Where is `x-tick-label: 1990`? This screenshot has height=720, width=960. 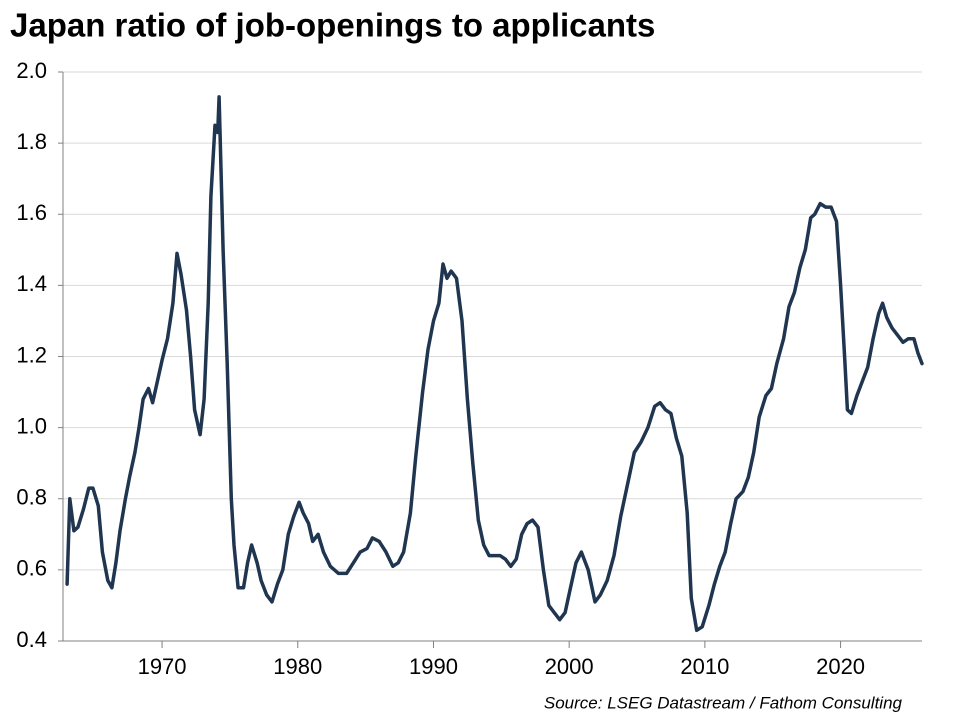
x-tick-label: 1990 is located at coordinates (433, 666).